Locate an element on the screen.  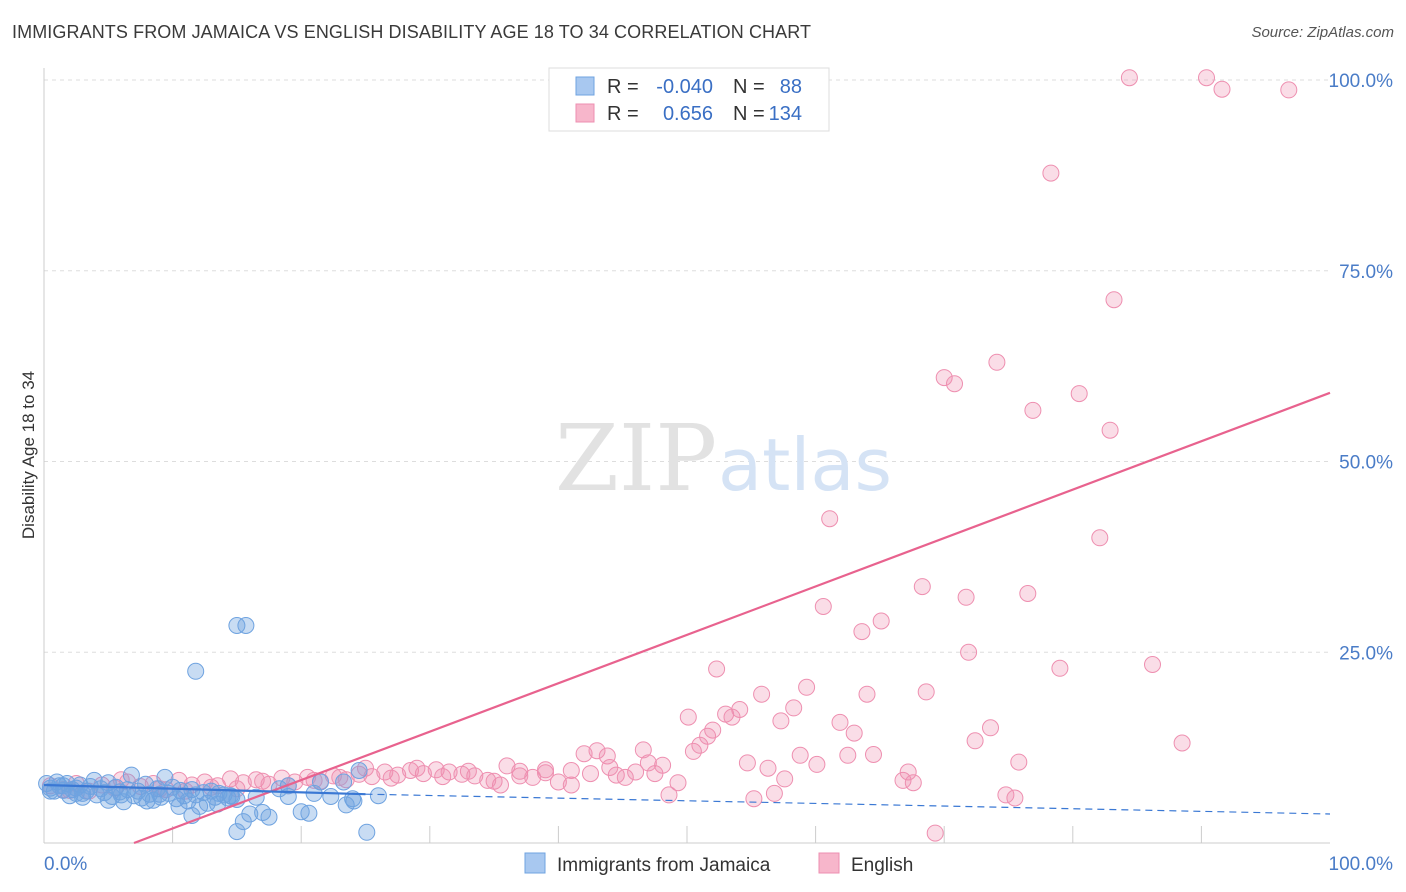
y-tick-label: 75.0% is located at coordinates (1366, 272).